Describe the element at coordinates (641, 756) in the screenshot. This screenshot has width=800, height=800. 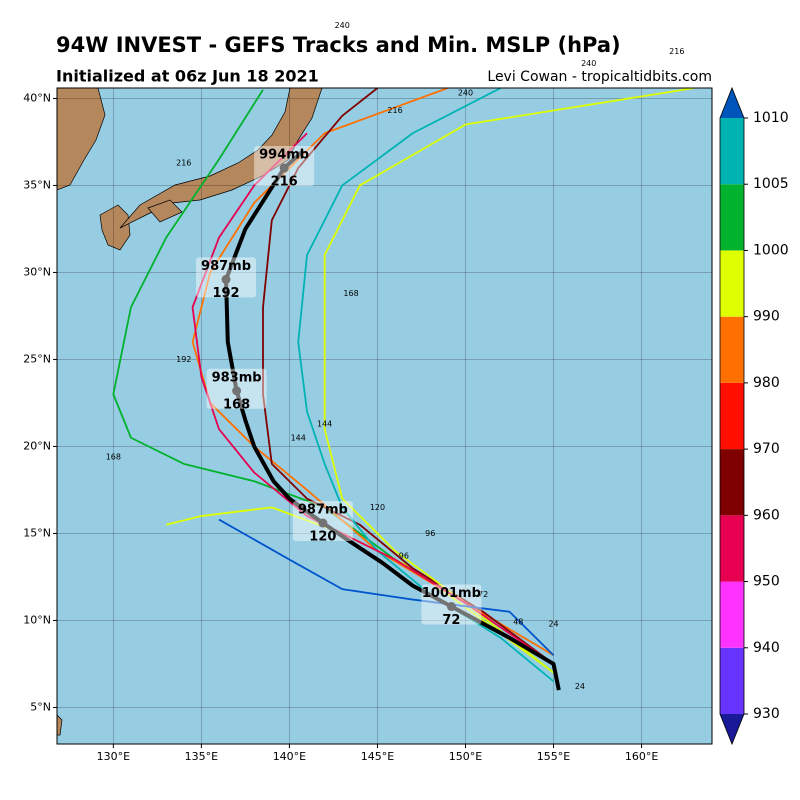
I see `x-tick-label: 160°E` at that location.